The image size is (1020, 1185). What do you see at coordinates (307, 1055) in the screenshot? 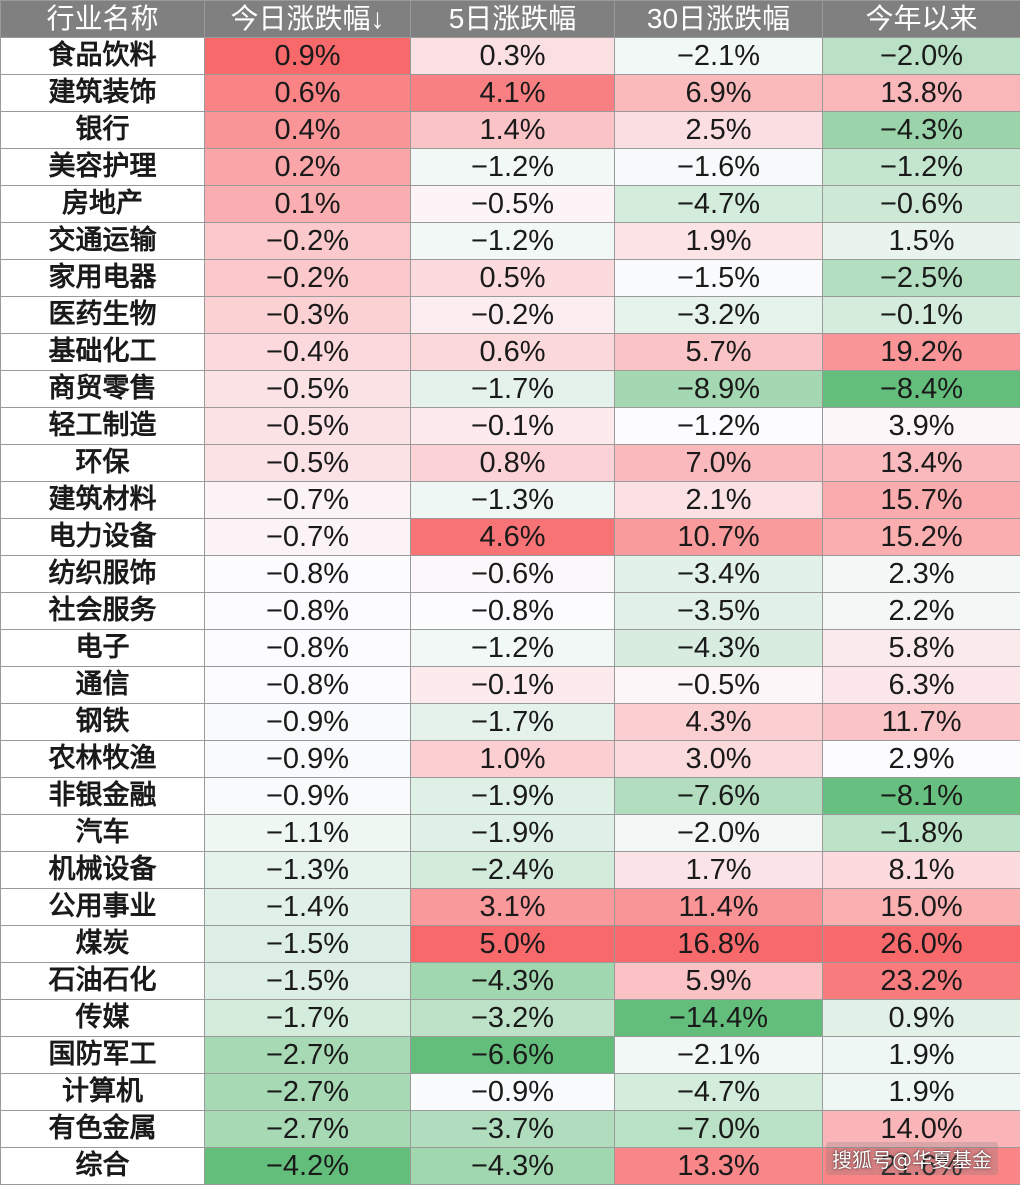
I see `today-change-cell: −2.7%` at bounding box center [307, 1055].